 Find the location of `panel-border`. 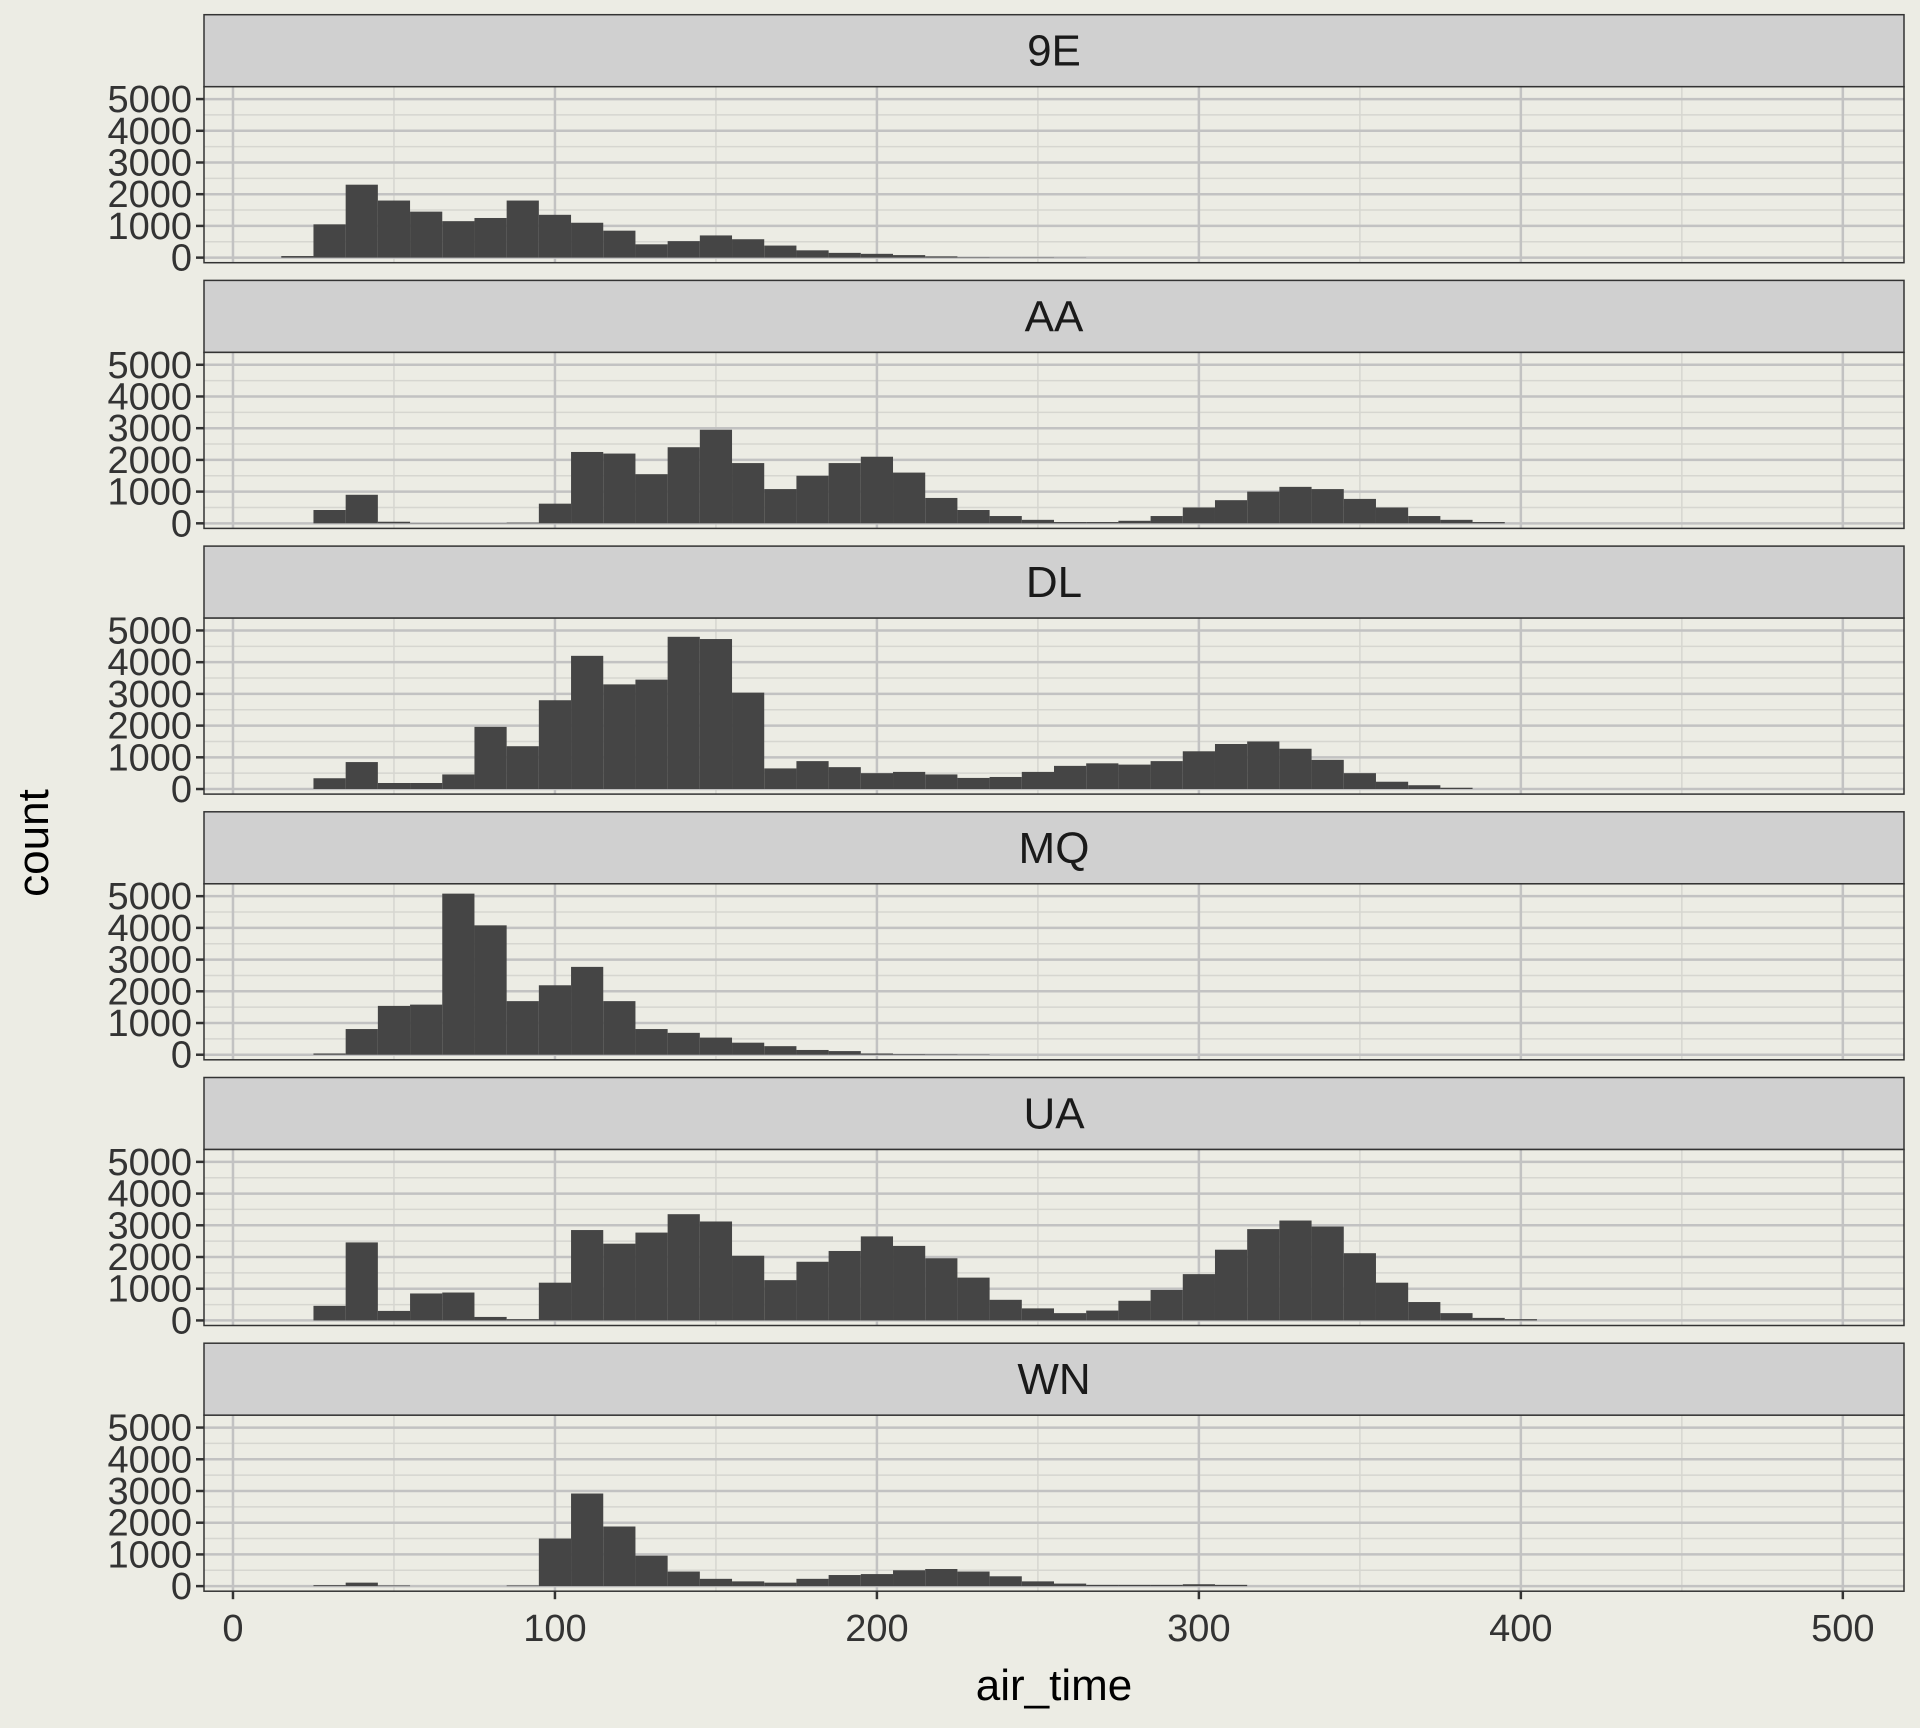

panel-border is located at coordinates (1054, 1237).